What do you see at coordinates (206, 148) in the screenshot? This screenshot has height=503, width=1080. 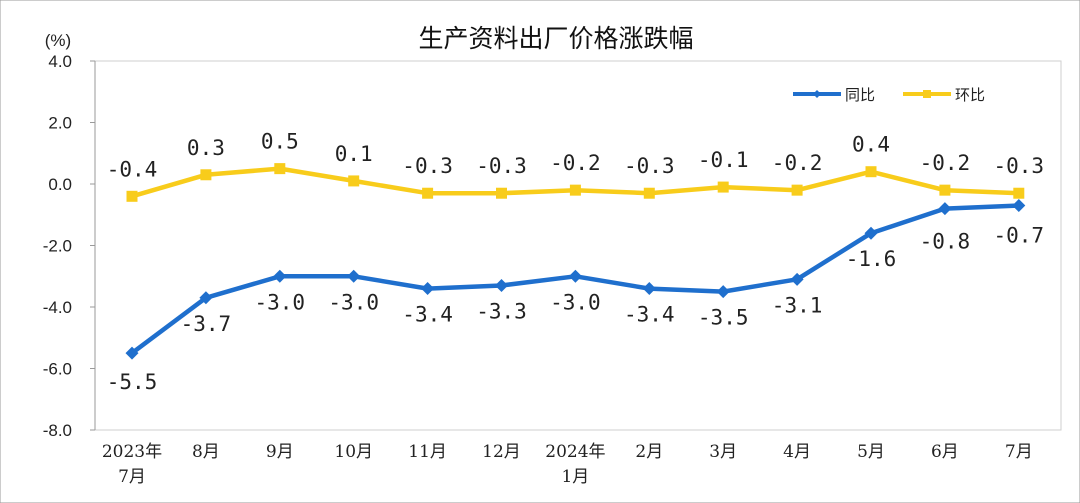 I see `data-label: 0.3` at bounding box center [206, 148].